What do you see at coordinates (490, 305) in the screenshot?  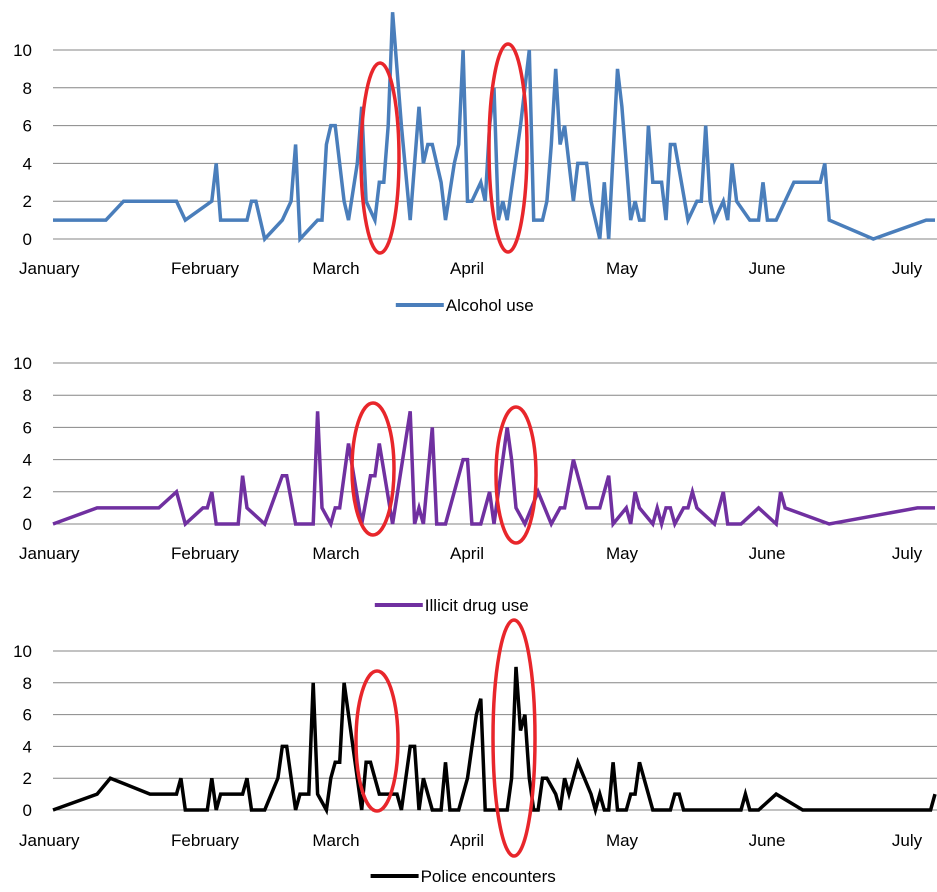 I see `legend-label: Alcohol use` at bounding box center [490, 305].